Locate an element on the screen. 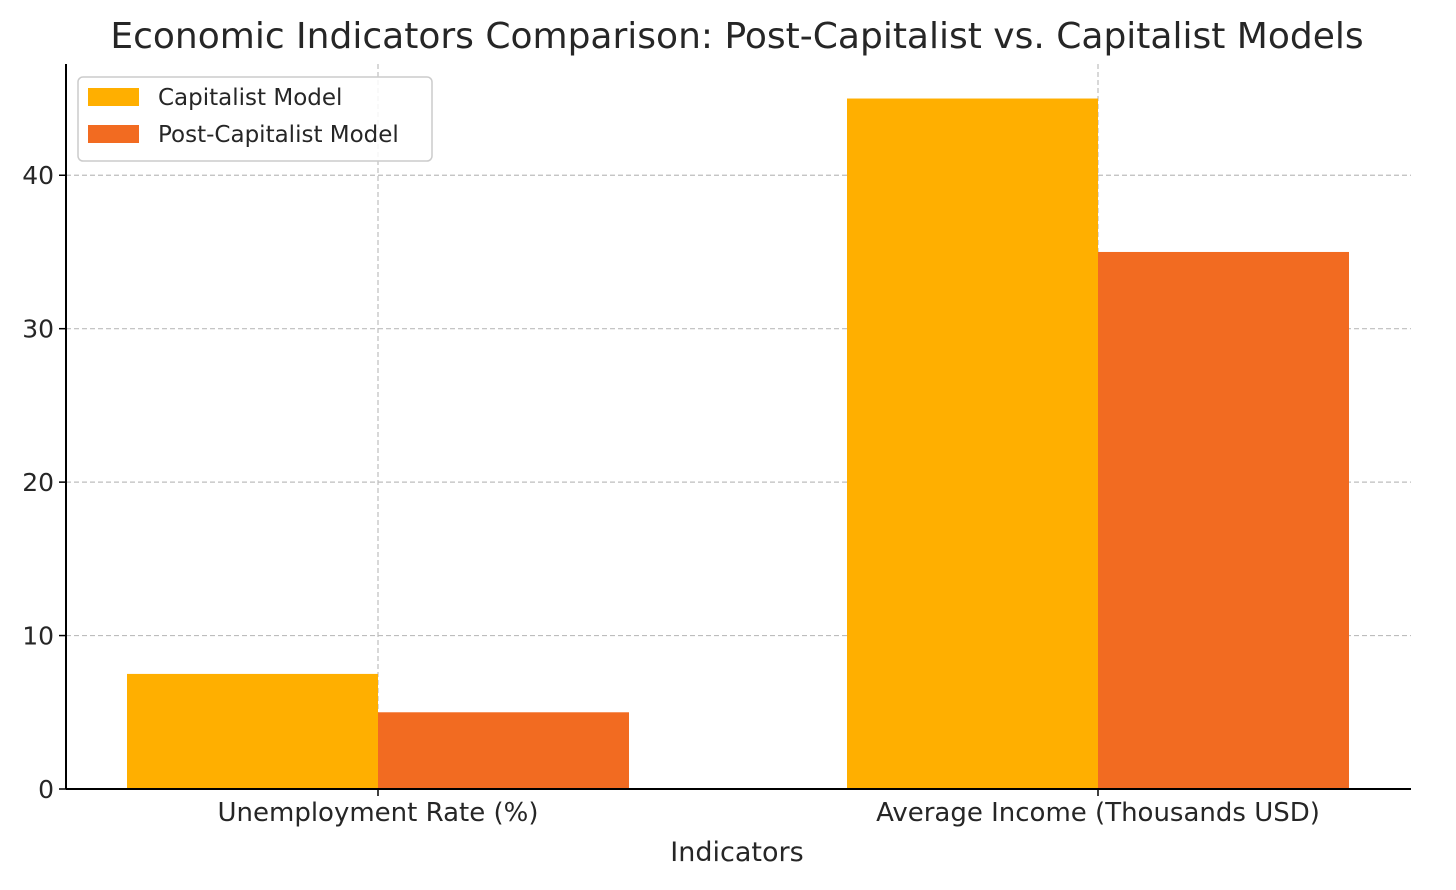 The width and height of the screenshot is (1456, 890). y-tick-label: 20 is located at coordinates (38, 482).